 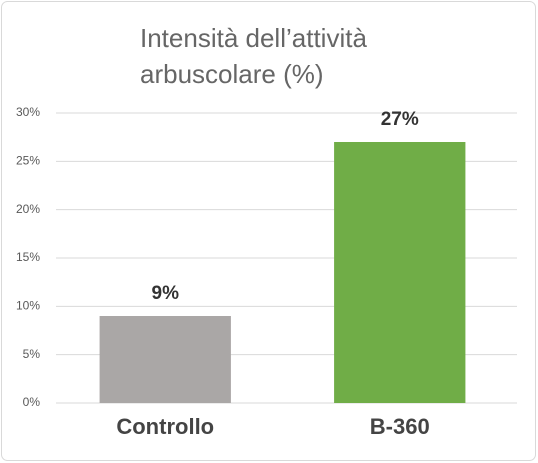 What do you see at coordinates (28, 112) in the screenshot?
I see `y-tick-label: 30%` at bounding box center [28, 112].